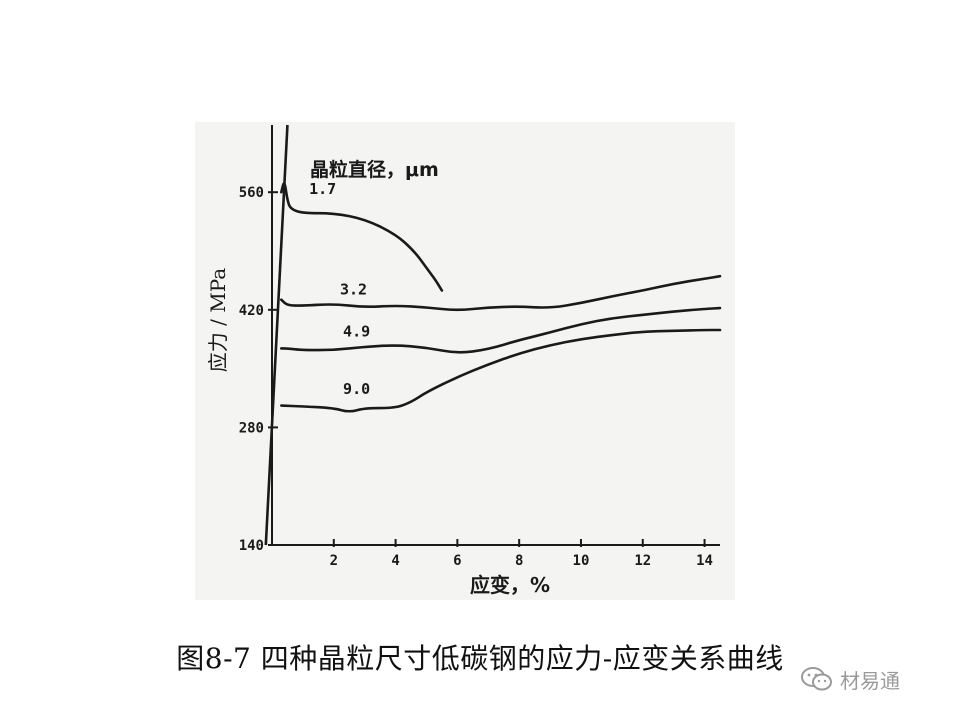 This screenshot has height=720, width=960. What do you see at coordinates (510, 585) in the screenshot?
I see `x-axis-label: 应变，%` at bounding box center [510, 585].